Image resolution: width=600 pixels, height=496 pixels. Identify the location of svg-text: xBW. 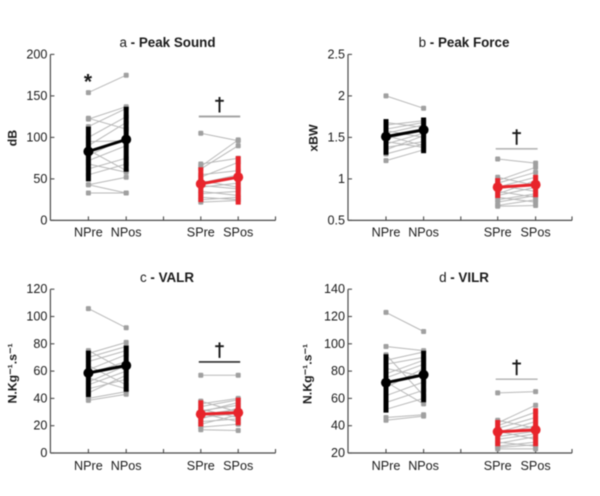
(314, 138).